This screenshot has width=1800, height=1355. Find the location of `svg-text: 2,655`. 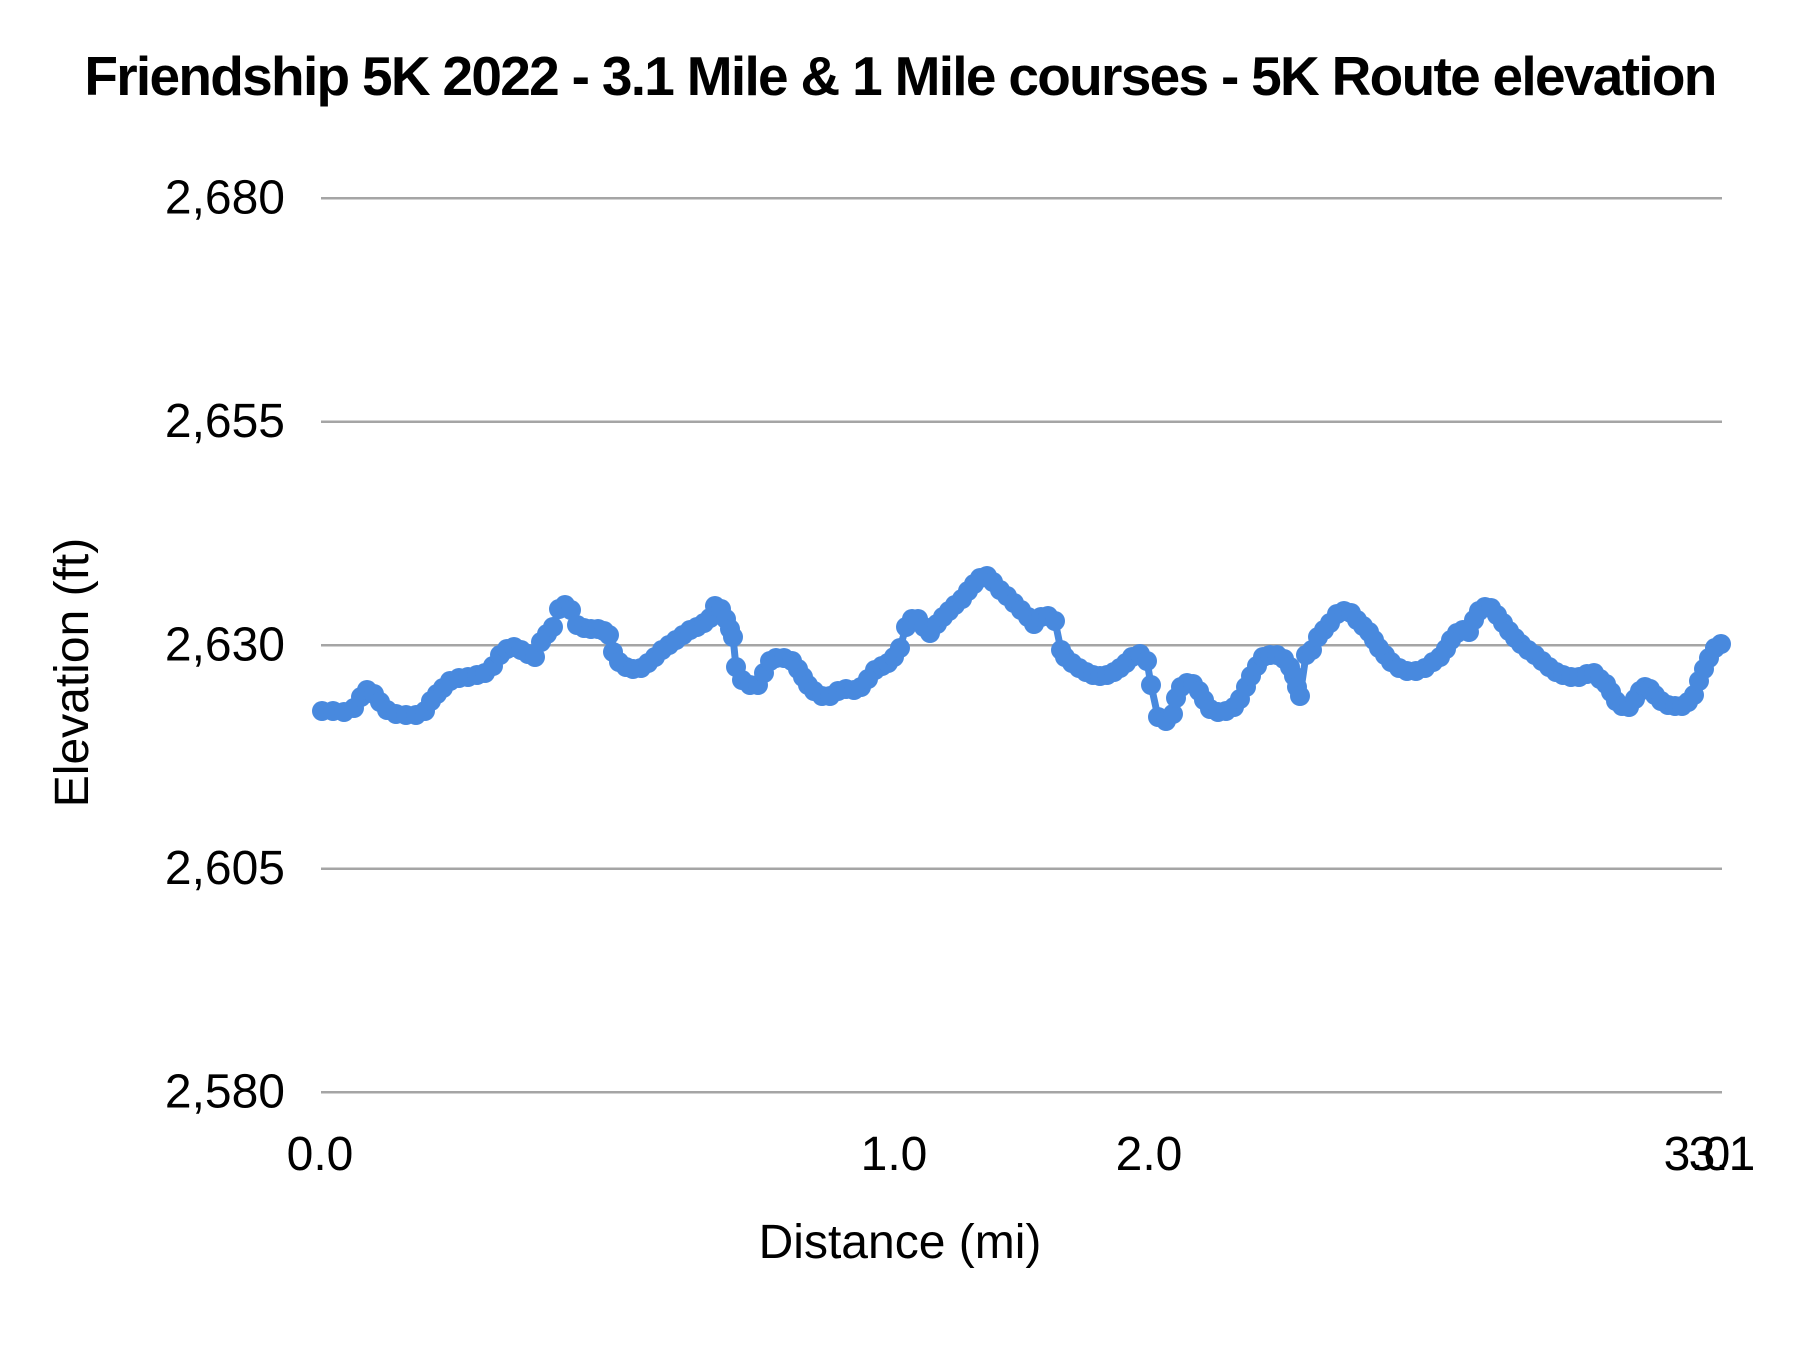

svg-text: 2,655 is located at coordinates (225, 421).